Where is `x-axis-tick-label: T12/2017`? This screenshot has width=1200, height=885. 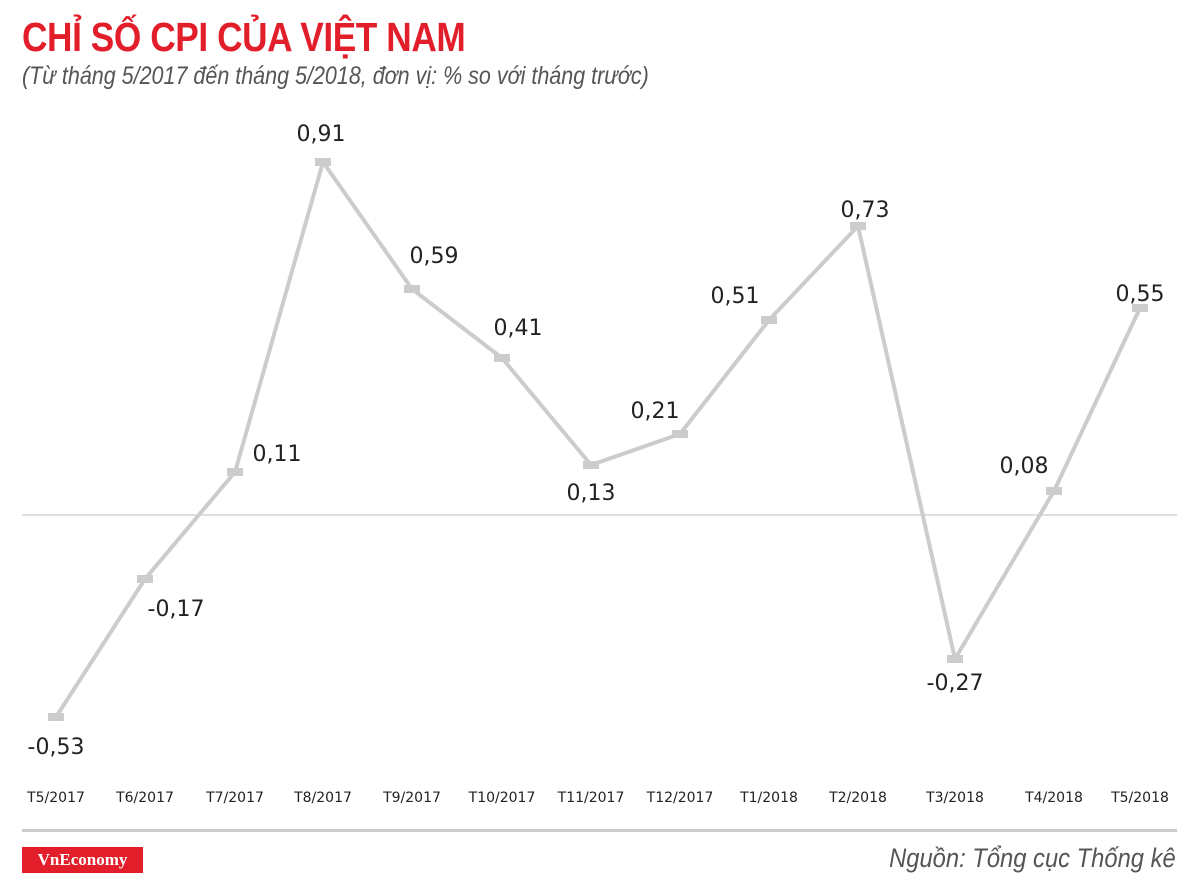
x-axis-tick-label: T12/2017 is located at coordinates (680, 798).